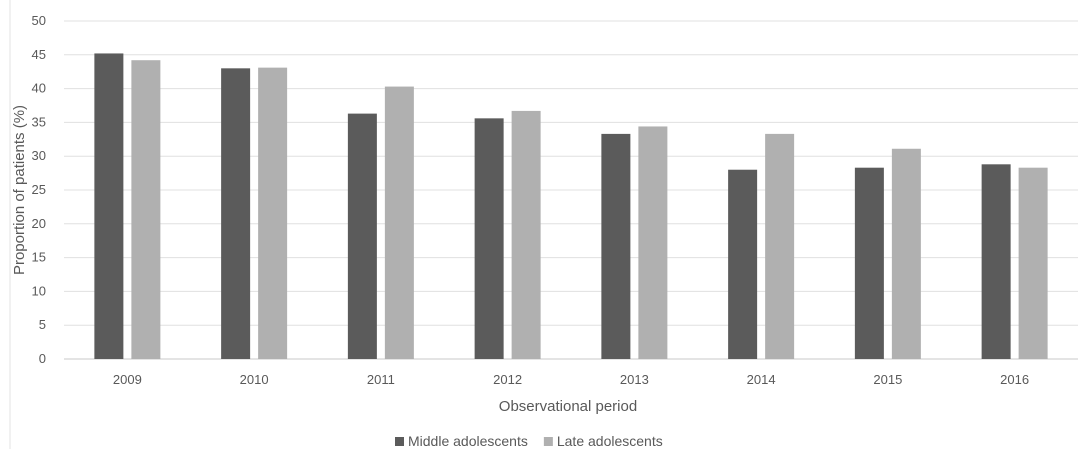 The image size is (1083, 449). Describe the element at coordinates (610, 441) in the screenshot. I see `legend-label: Late adolescents` at that location.